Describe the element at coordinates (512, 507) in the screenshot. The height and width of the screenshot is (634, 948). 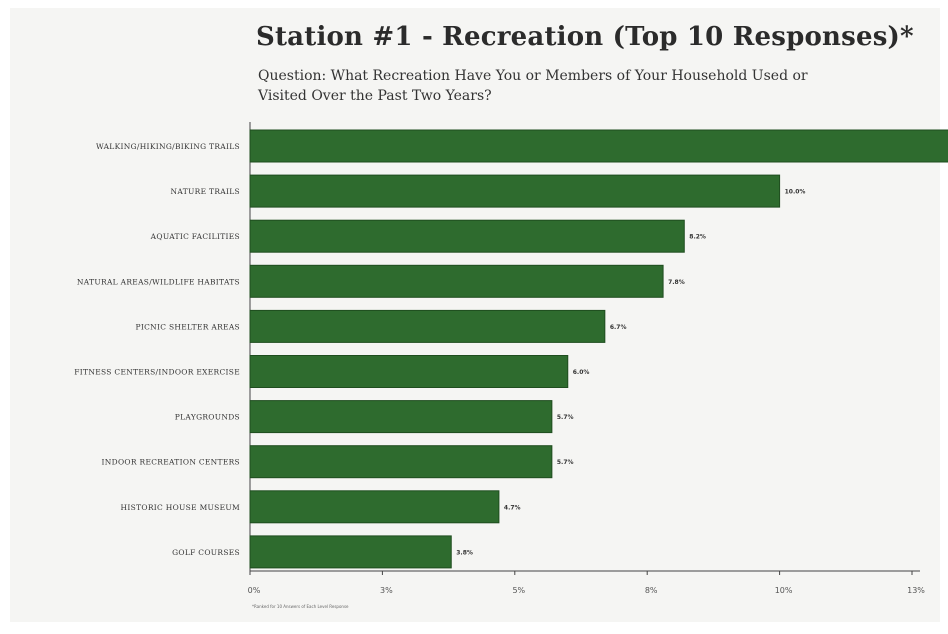
I see `data-label: 4.7%` at that location.